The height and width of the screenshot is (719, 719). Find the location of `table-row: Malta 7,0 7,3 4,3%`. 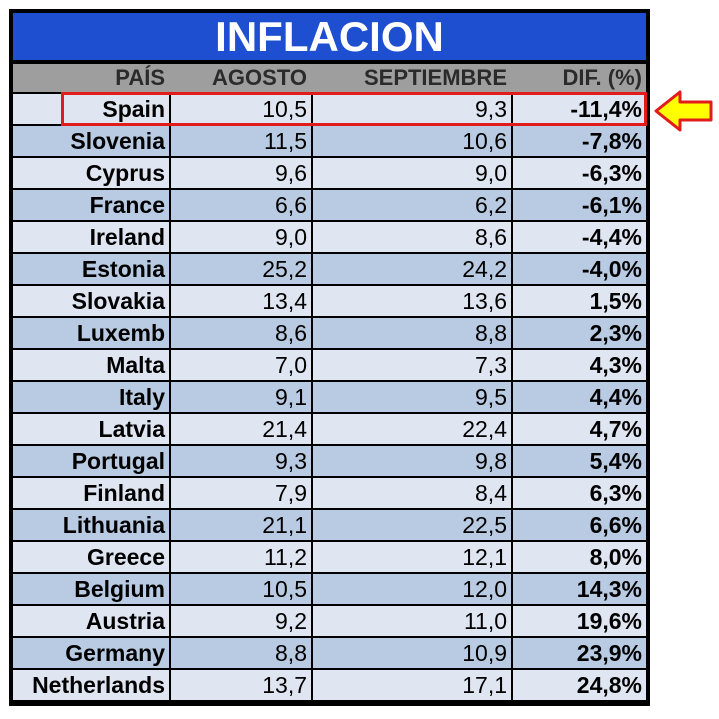

table-row: Malta 7,0 7,3 4,3% is located at coordinates (329, 365).